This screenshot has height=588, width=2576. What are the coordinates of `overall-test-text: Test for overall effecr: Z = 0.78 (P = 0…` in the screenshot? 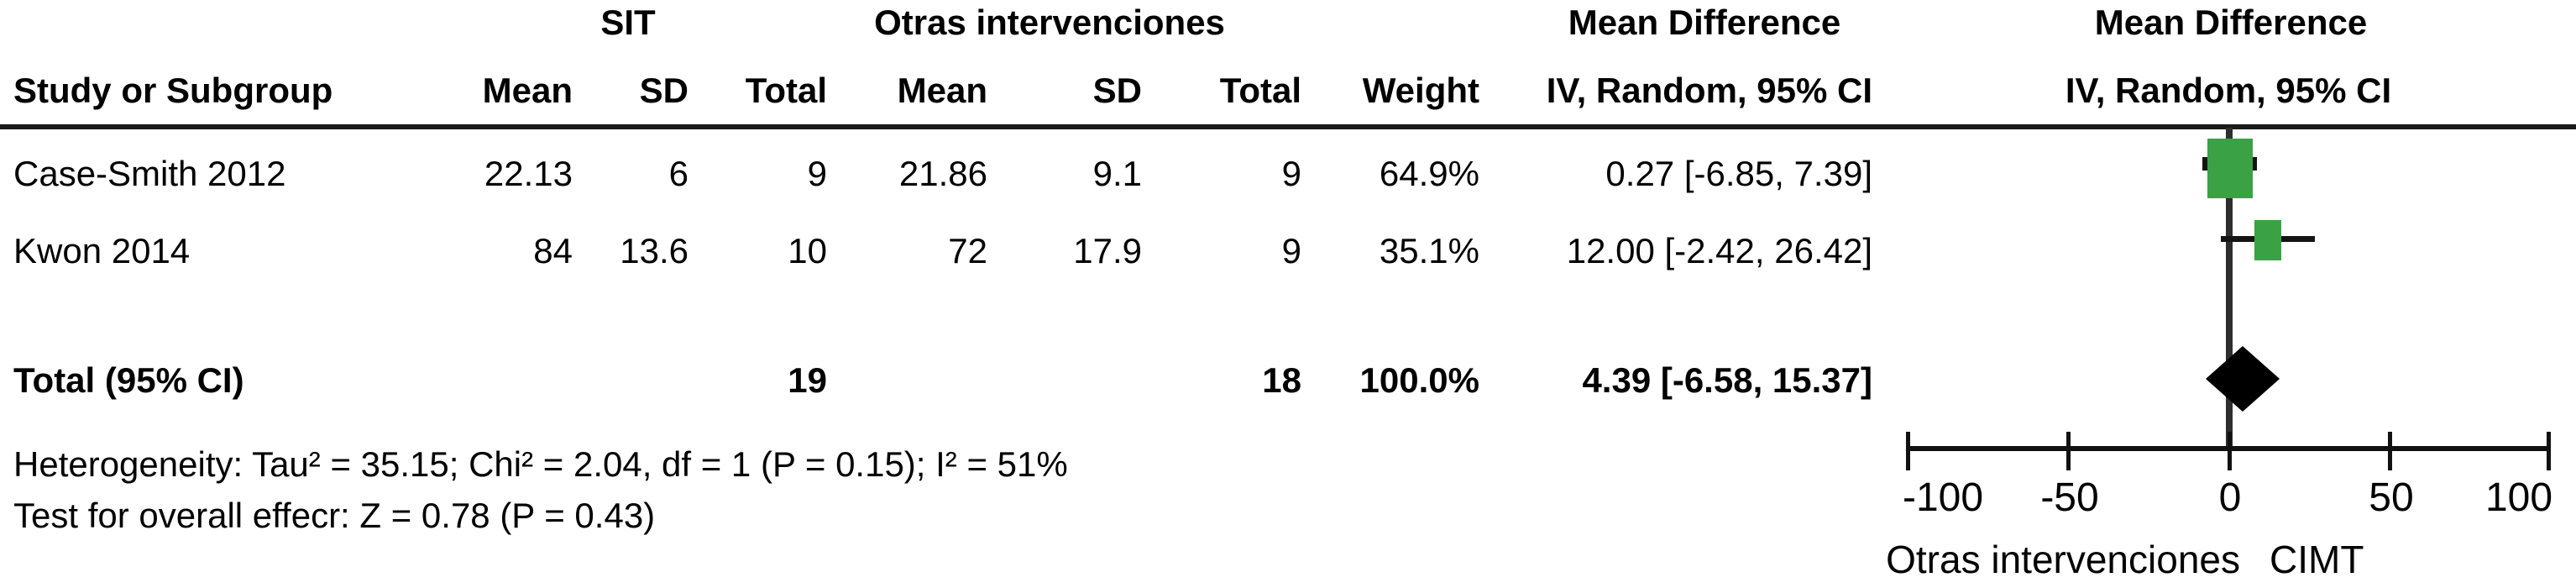 It's located at (335, 515).